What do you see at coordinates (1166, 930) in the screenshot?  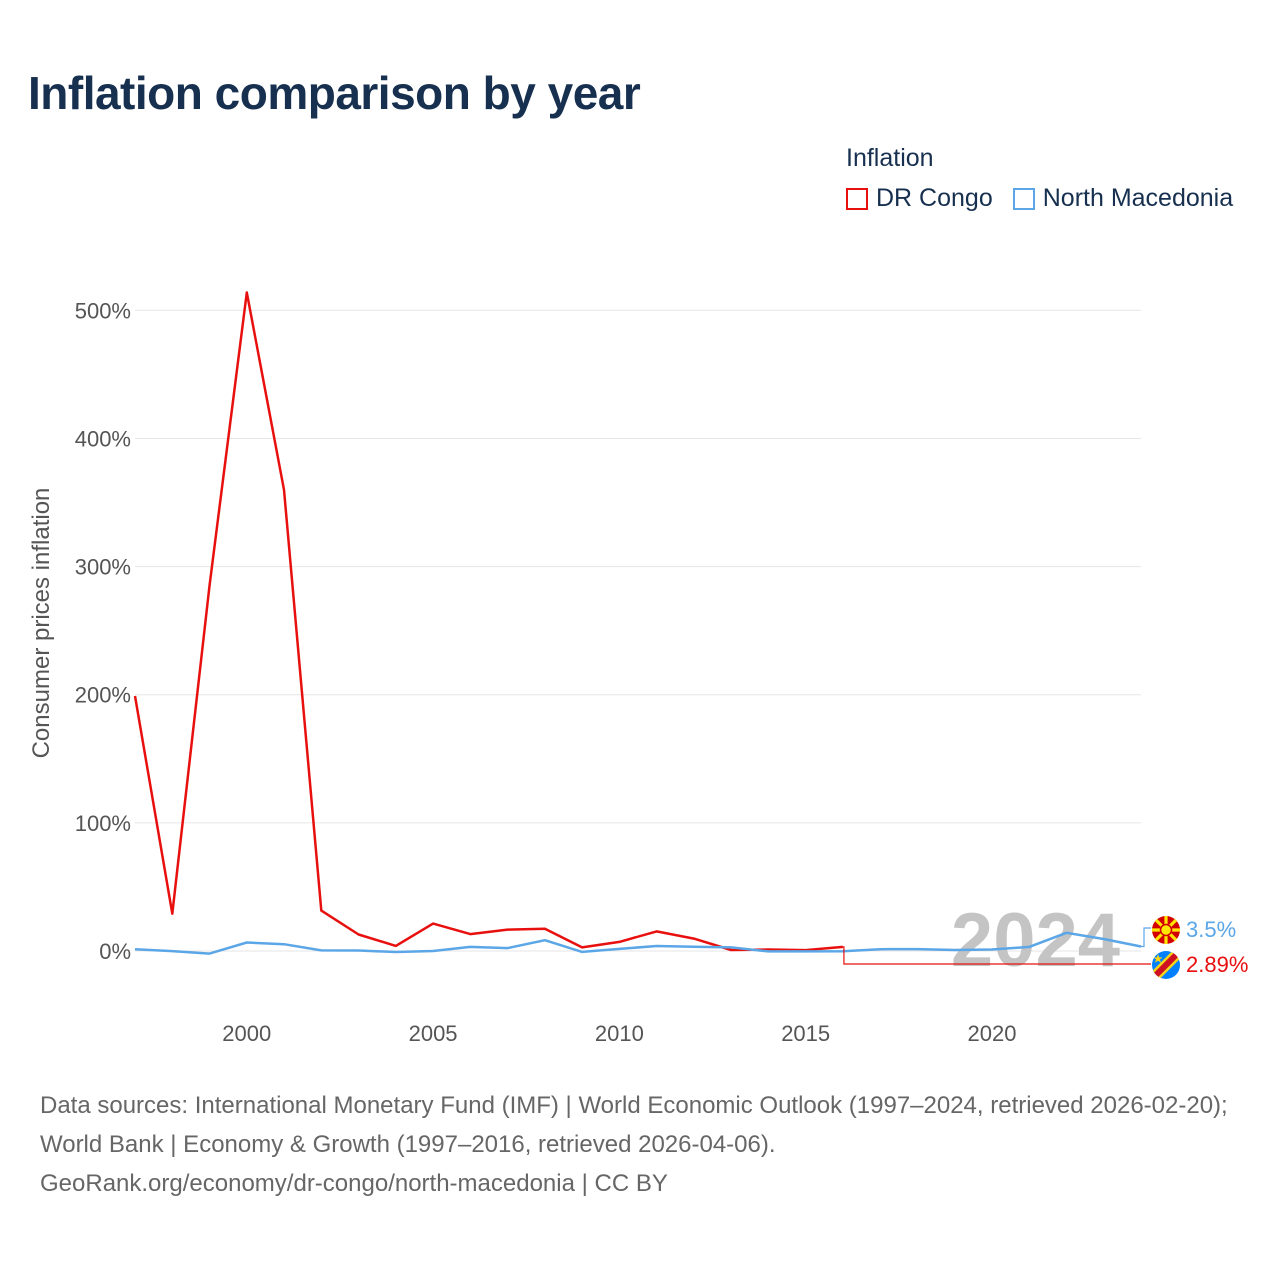 I see `north-macedonia-flag-icon` at bounding box center [1166, 930].